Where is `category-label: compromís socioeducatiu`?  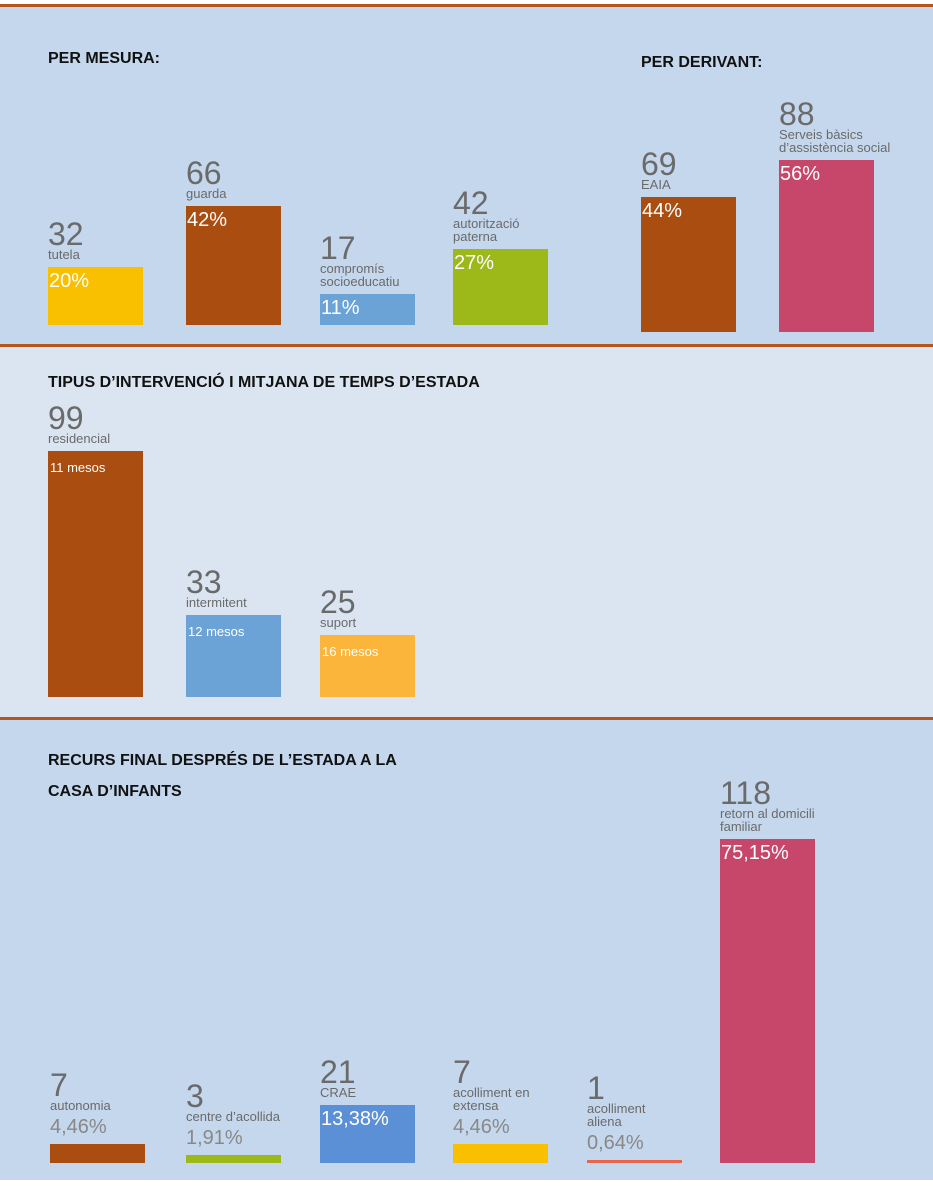
category-label: compromís socioeducatiu is located at coordinates (360, 275).